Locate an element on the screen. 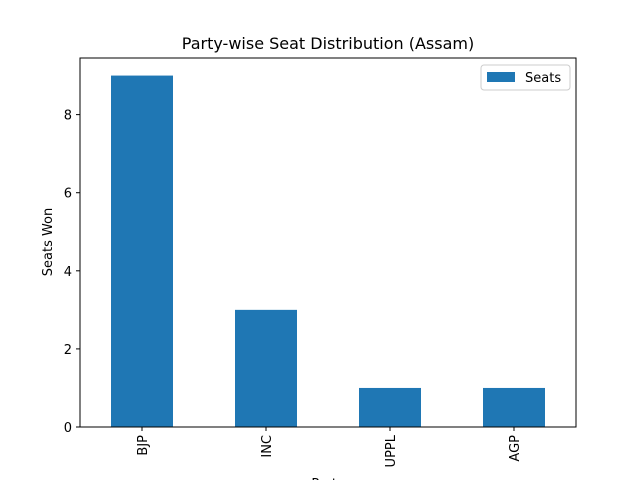 The image size is (640, 480). y-tick-label: 4 is located at coordinates (68, 272).